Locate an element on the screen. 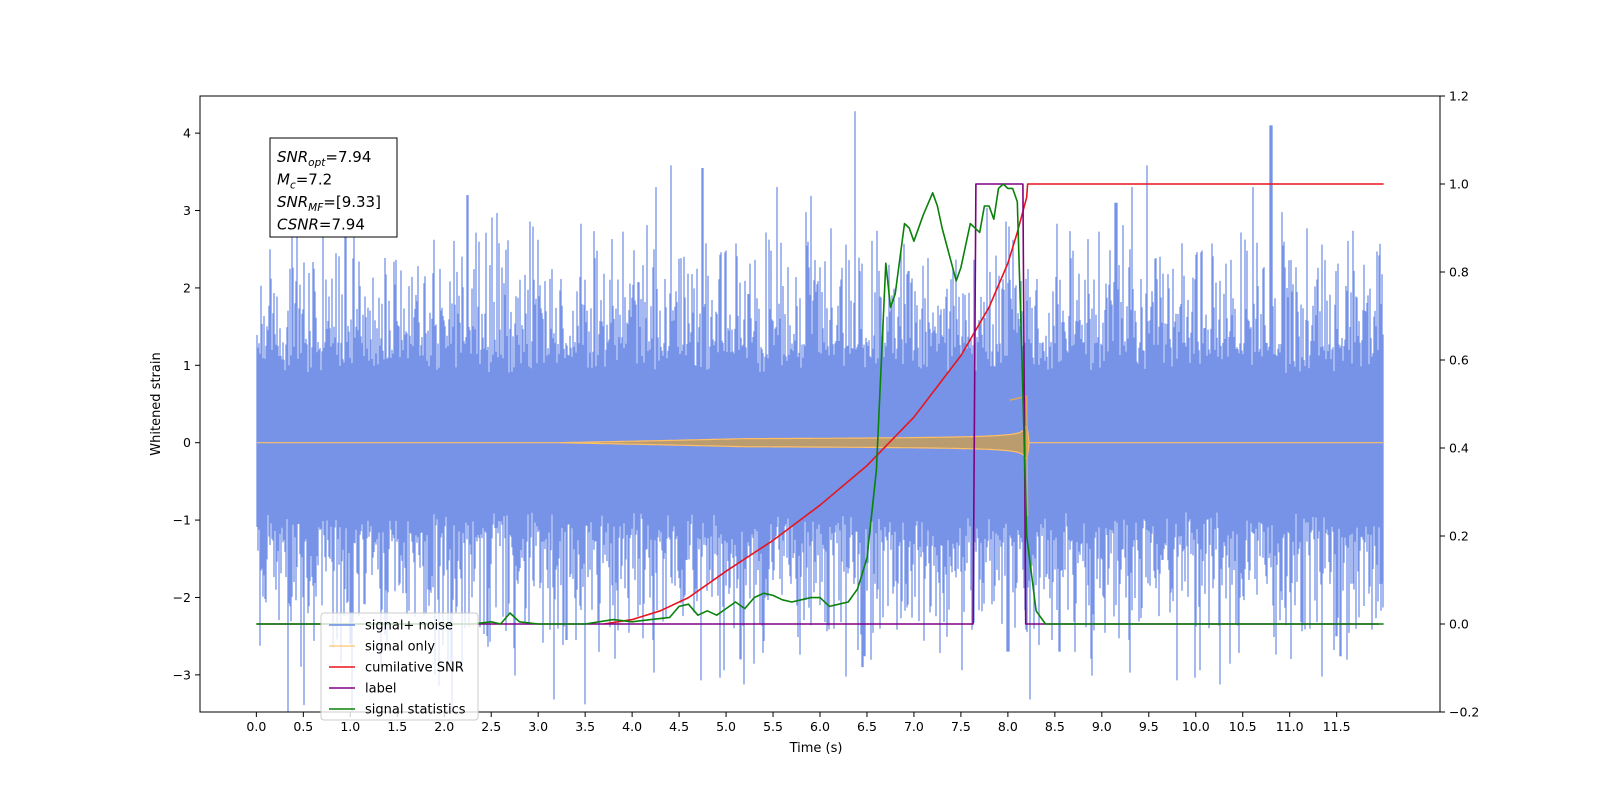  series-signal-only is located at coordinates (820, 443).